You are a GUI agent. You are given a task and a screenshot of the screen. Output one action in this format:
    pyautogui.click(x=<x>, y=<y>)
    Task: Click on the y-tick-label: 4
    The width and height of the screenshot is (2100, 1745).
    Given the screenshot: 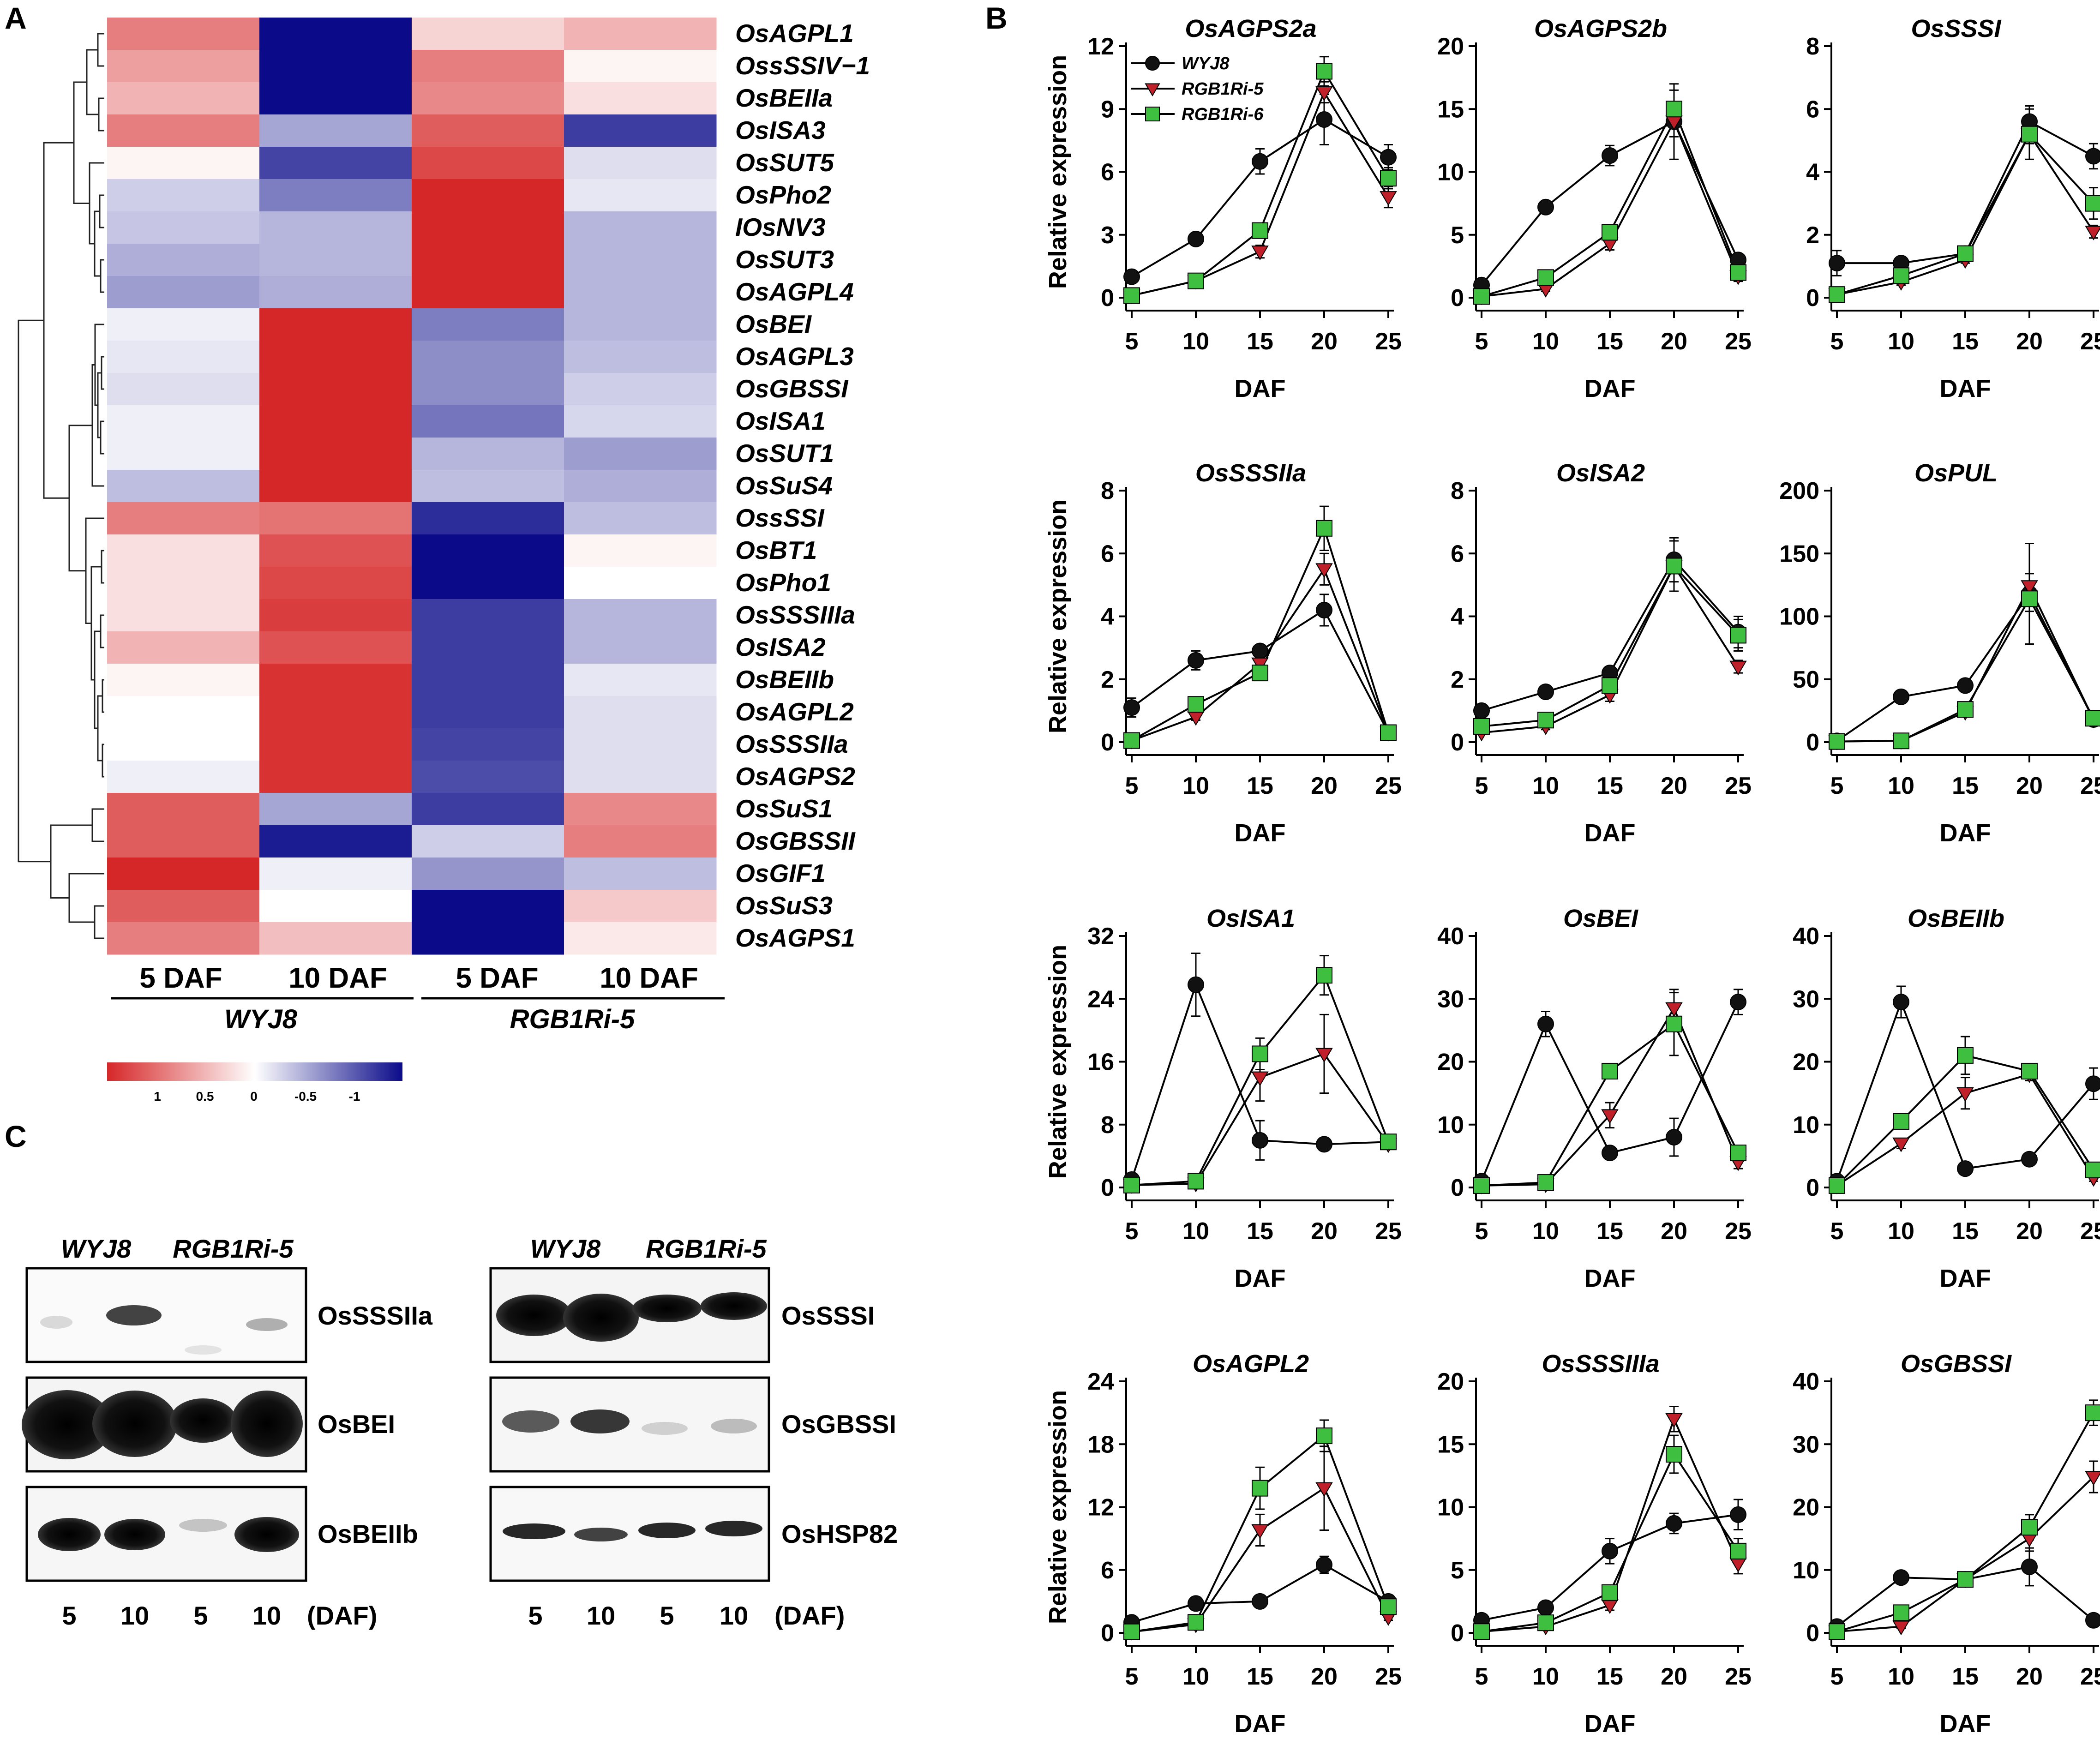 What is the action you would take?
    pyautogui.click(x=1457, y=617)
    